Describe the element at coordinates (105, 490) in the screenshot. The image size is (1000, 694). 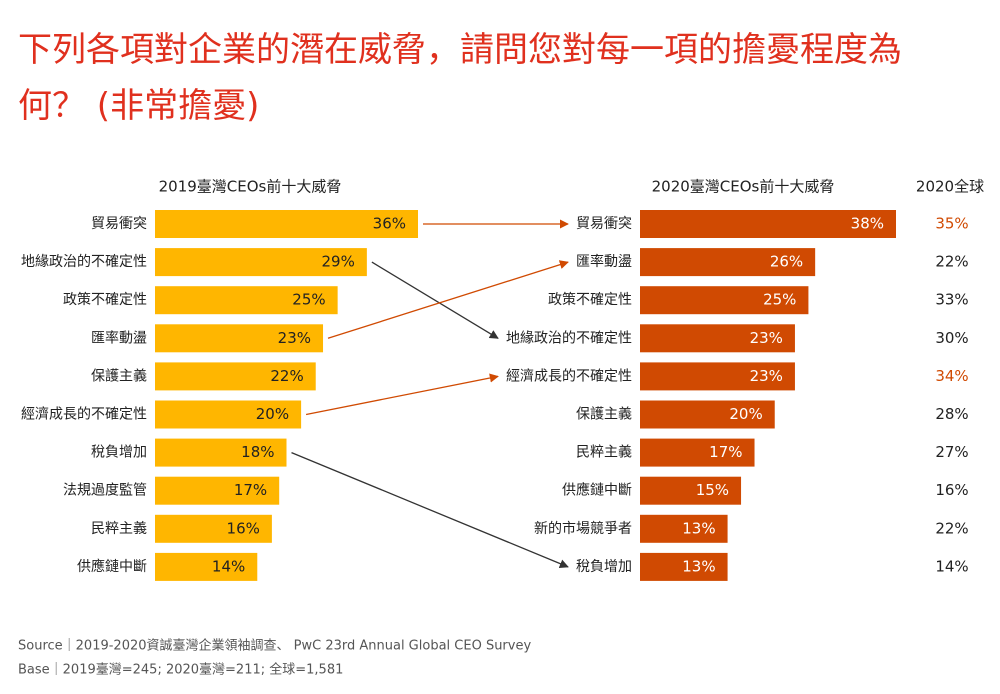
I see `category-label: 法規過度監管` at that location.